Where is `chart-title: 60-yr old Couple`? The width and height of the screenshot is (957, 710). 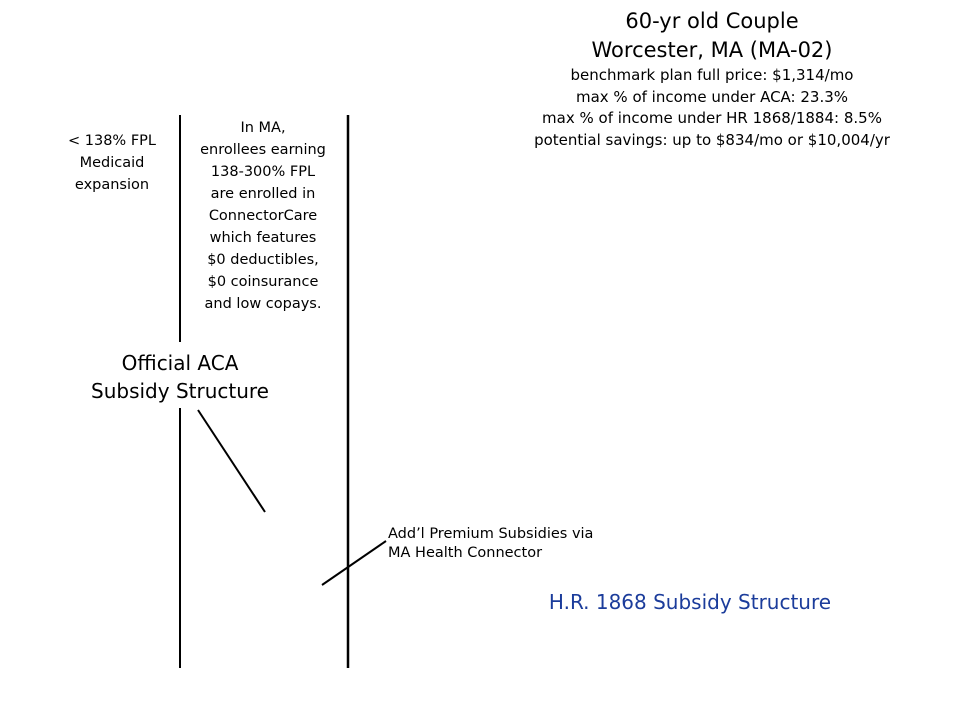
chart-title: 60-yr old Couple is located at coordinates (712, 21).